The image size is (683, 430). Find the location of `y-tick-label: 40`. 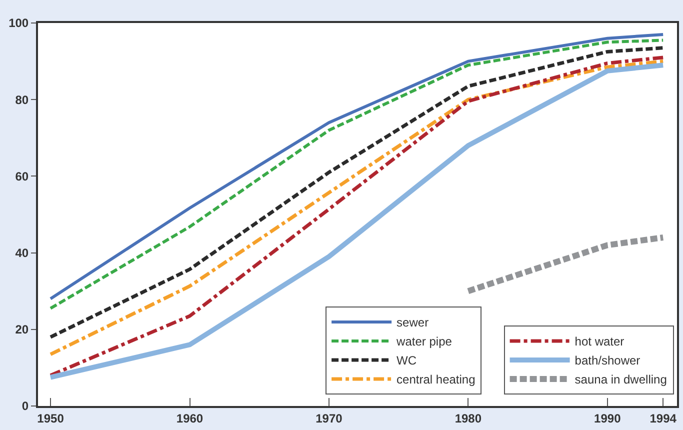

y-tick-label: 40 is located at coordinates (22, 253).